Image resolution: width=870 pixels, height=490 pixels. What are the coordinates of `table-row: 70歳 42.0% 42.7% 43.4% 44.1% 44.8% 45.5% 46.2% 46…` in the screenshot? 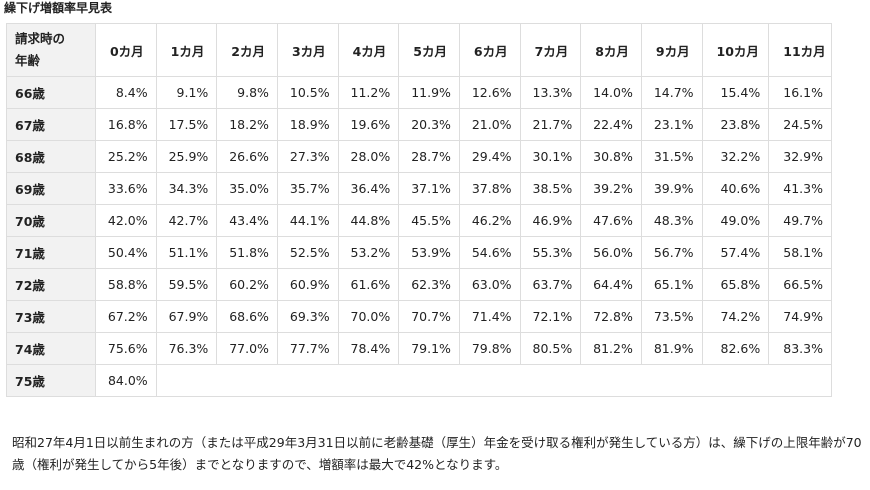 It's located at (419, 220).